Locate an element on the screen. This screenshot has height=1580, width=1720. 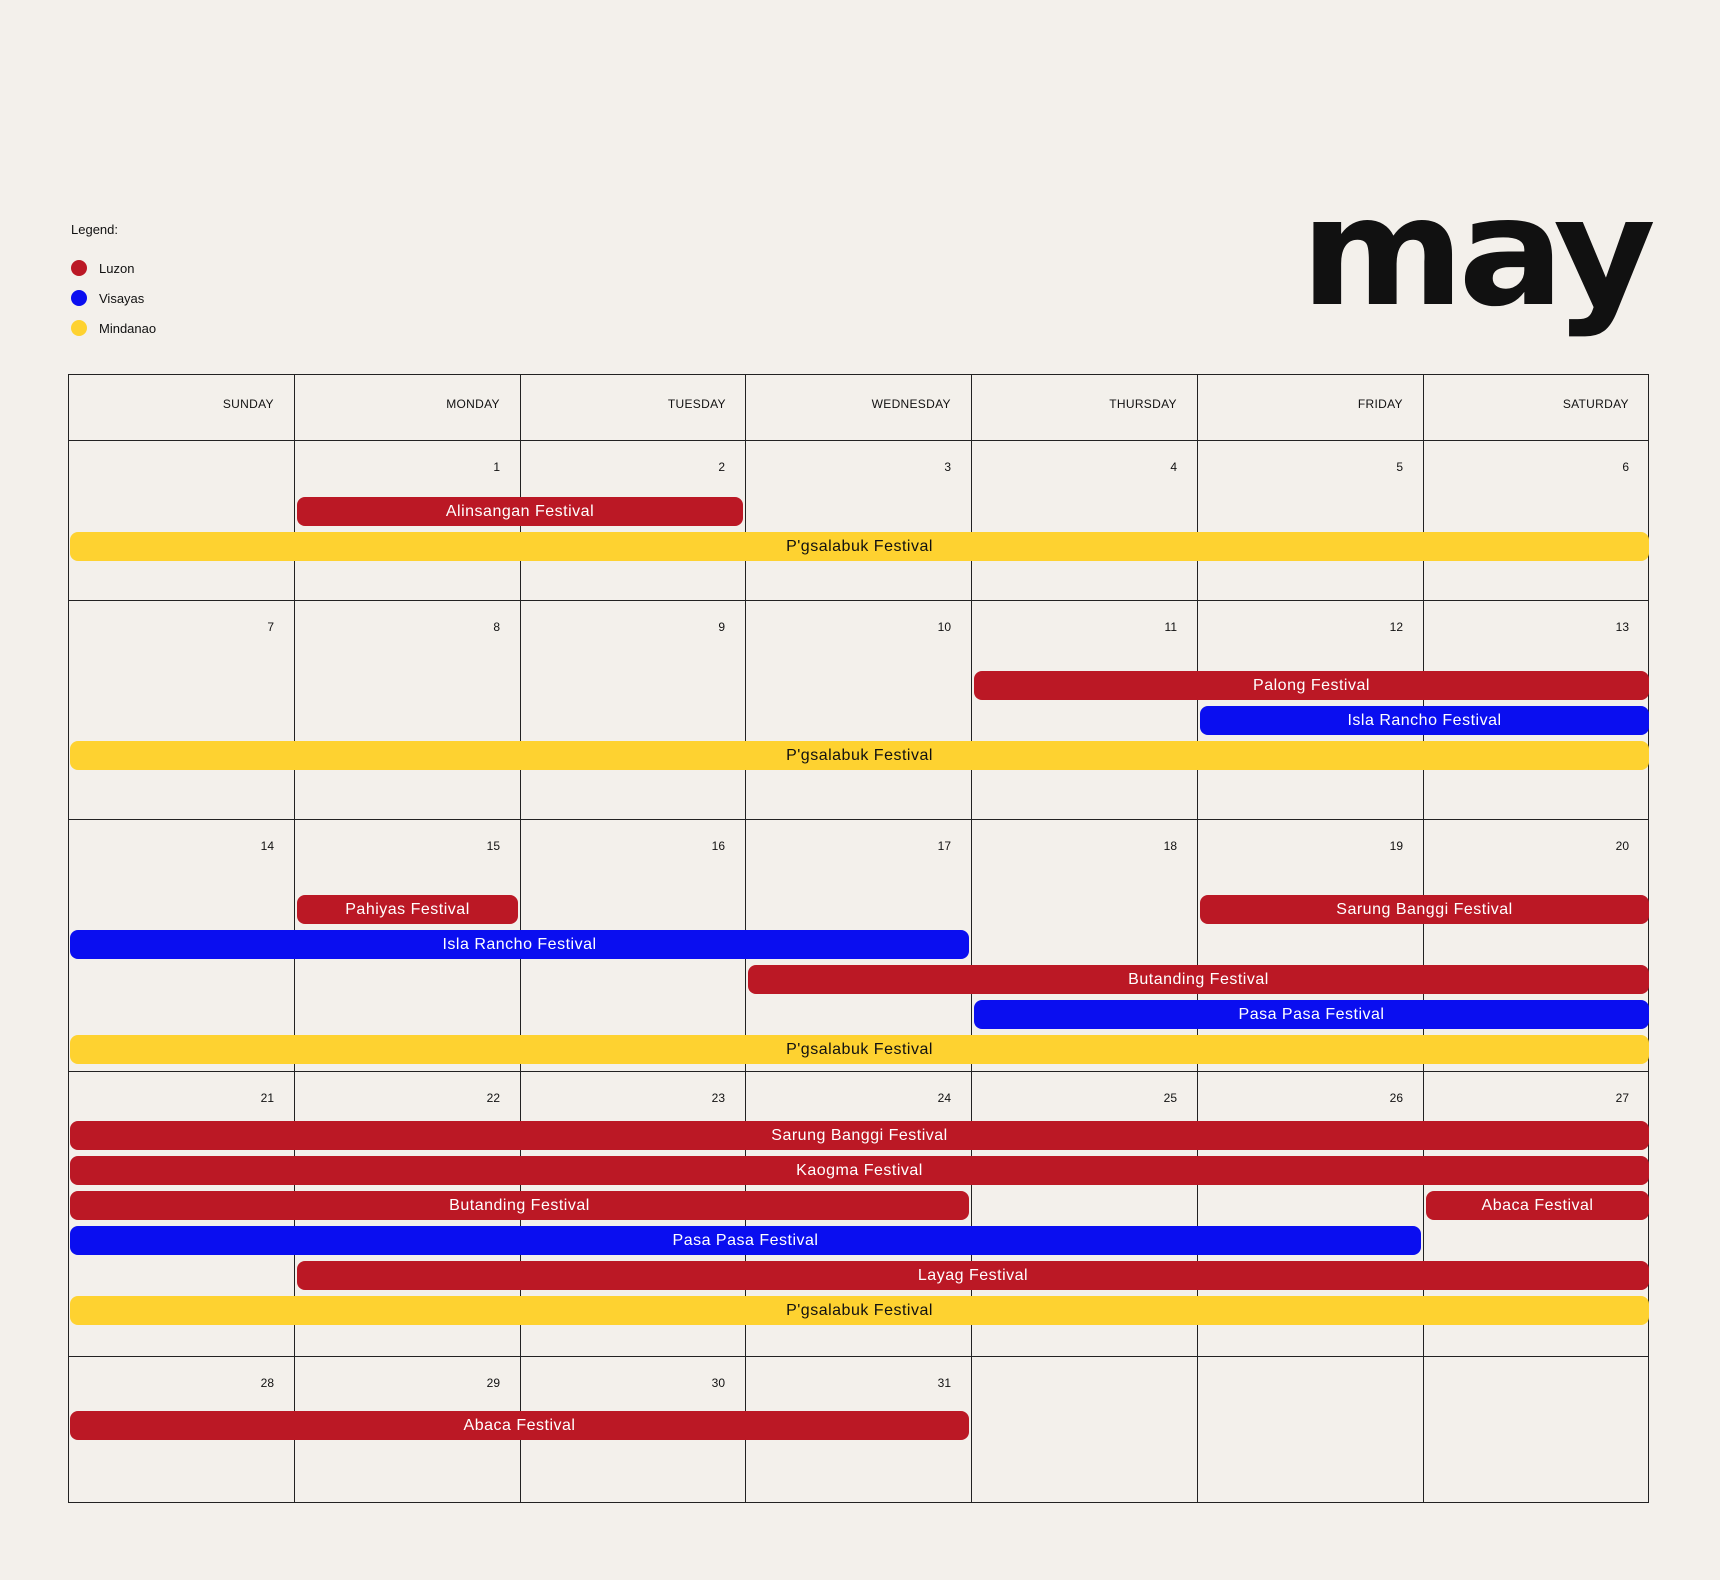
day-number: 31 is located at coordinates (944, 1383).